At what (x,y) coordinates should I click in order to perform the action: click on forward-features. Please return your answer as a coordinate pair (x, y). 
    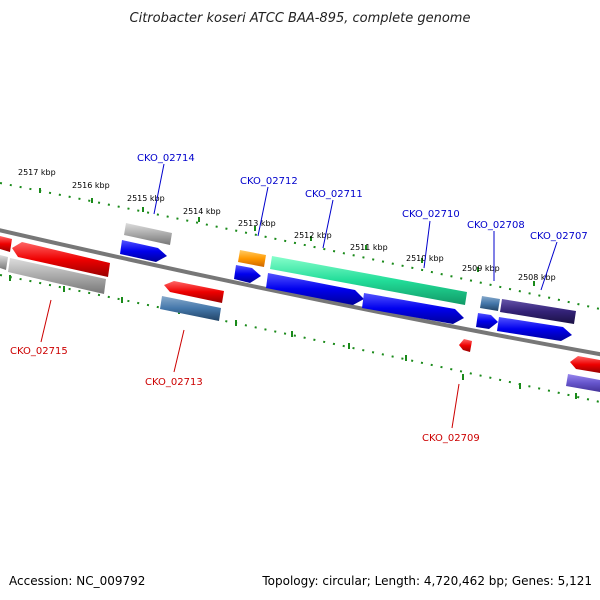
    Looking at the image, I should click on (348, 282).